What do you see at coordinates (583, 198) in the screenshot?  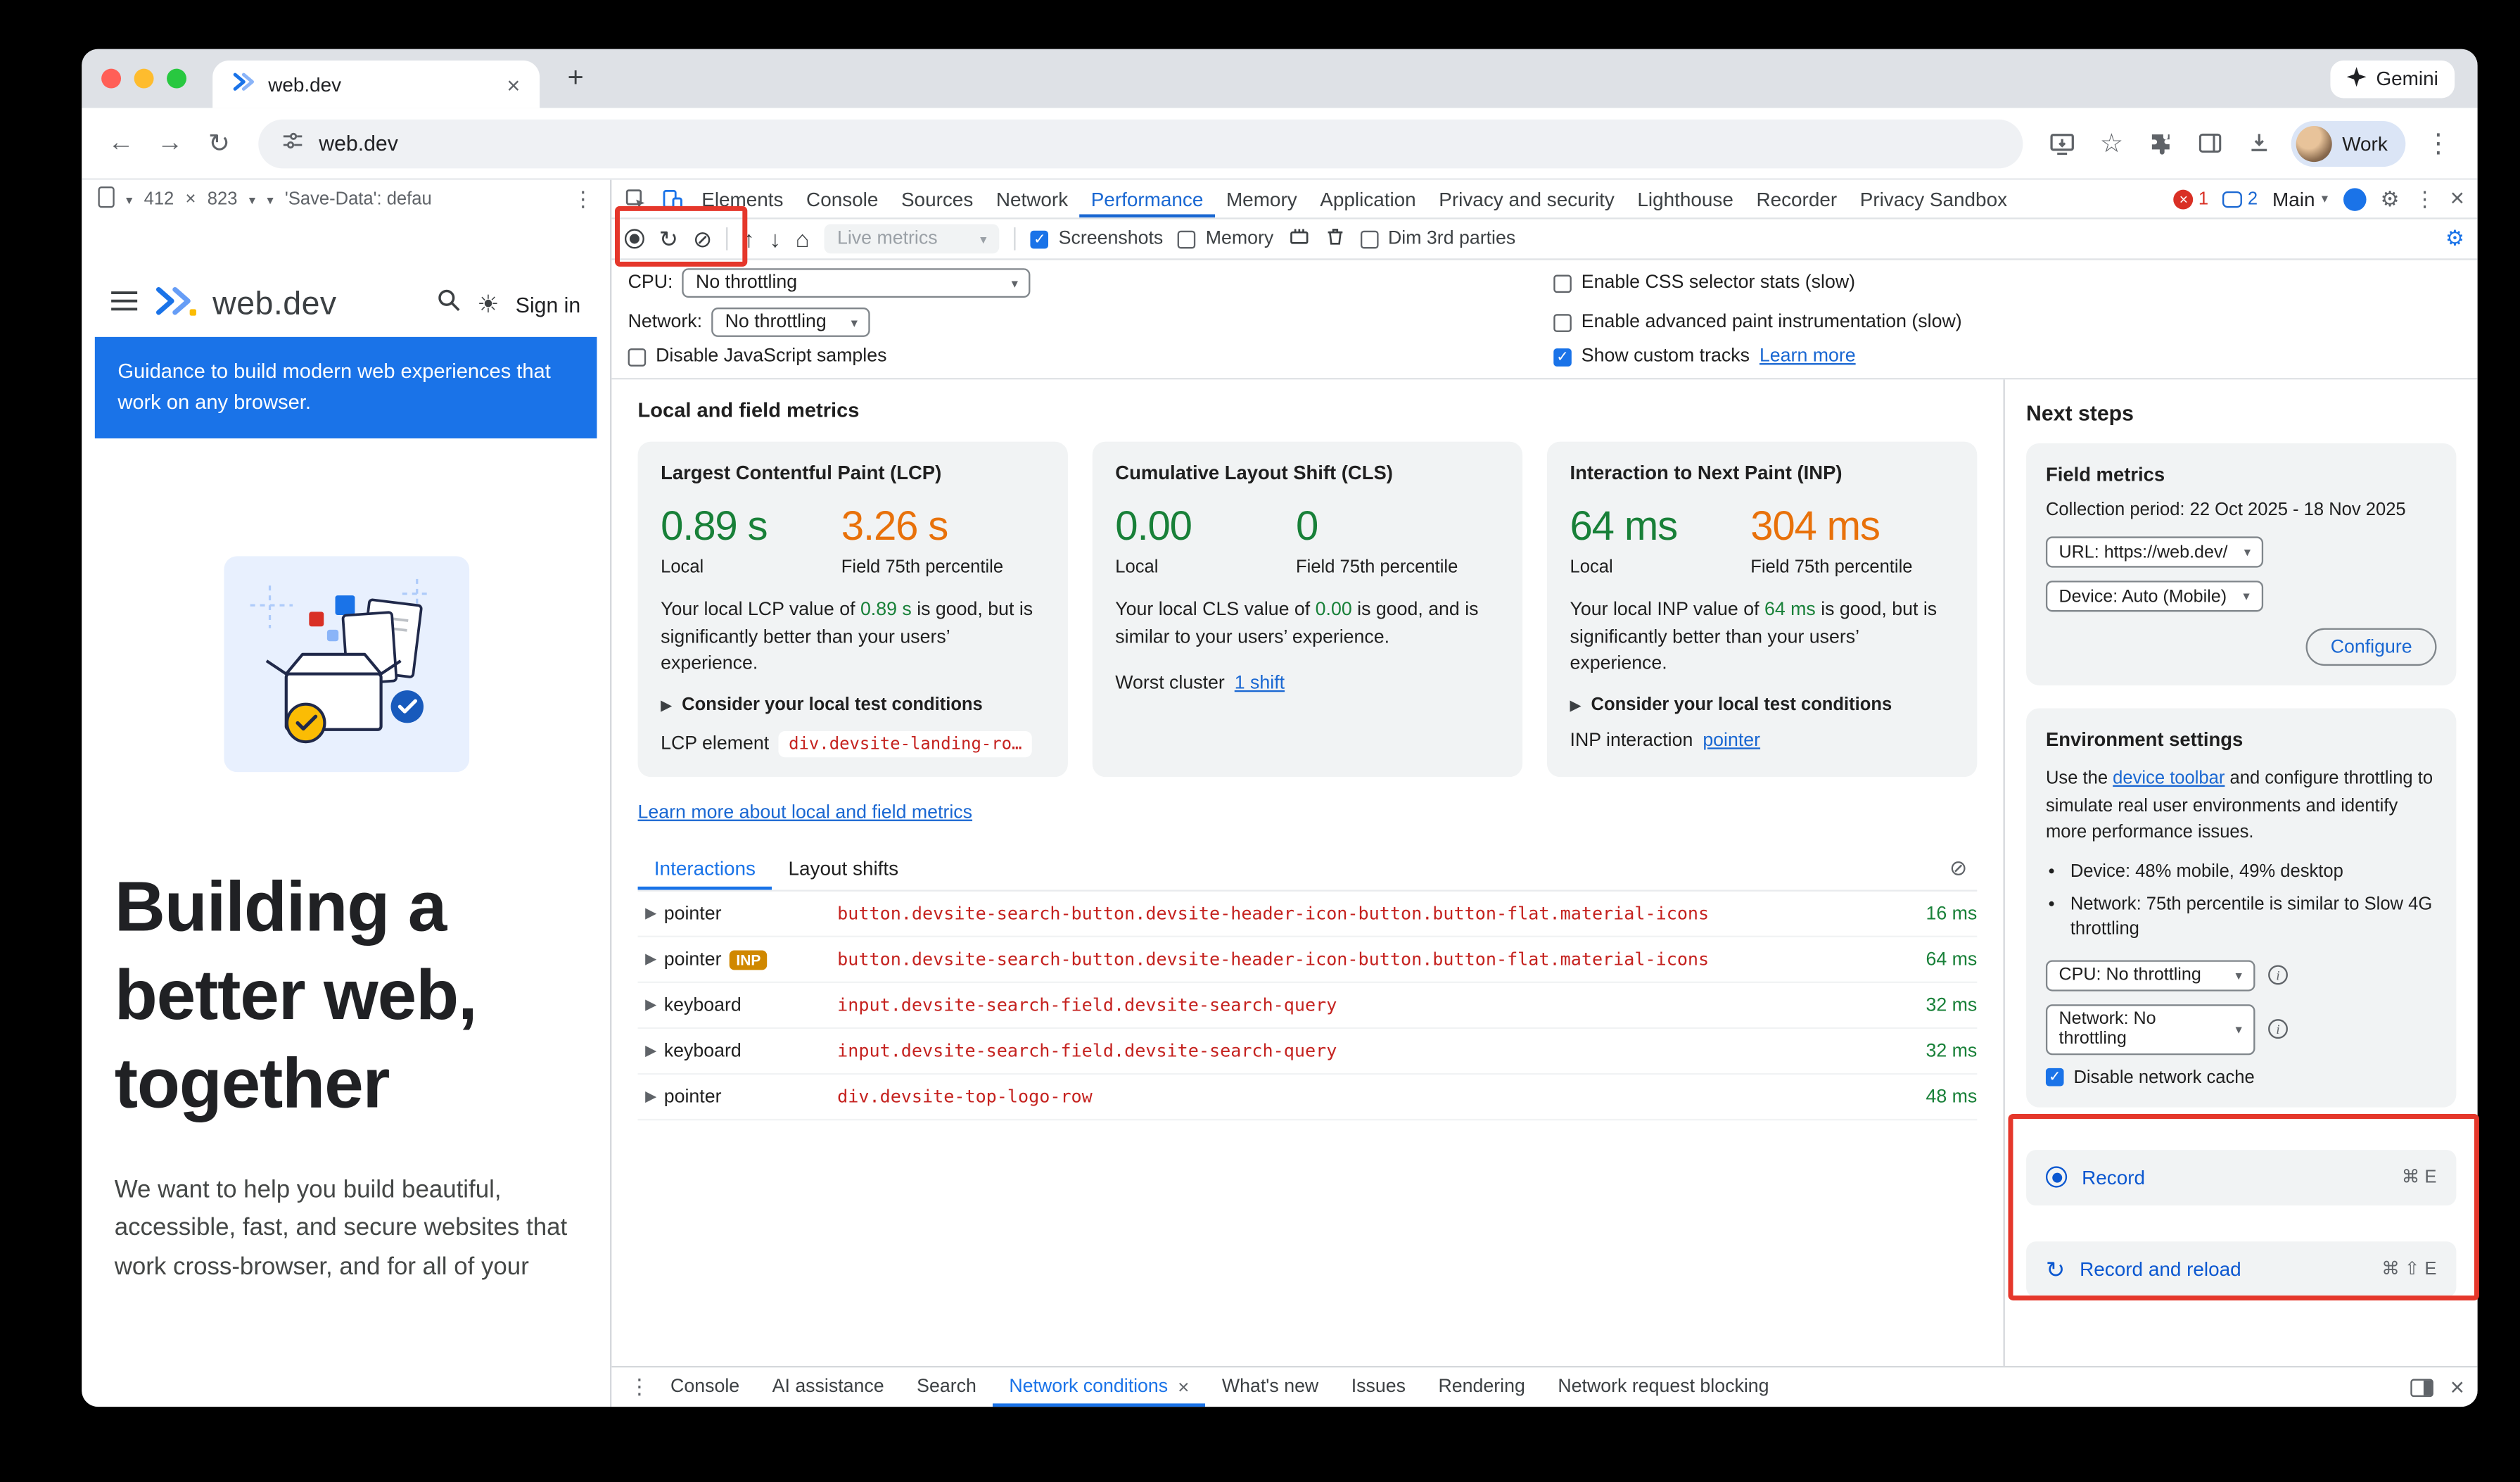 I see `device-toolbar-menu-icon: ⋮` at bounding box center [583, 198].